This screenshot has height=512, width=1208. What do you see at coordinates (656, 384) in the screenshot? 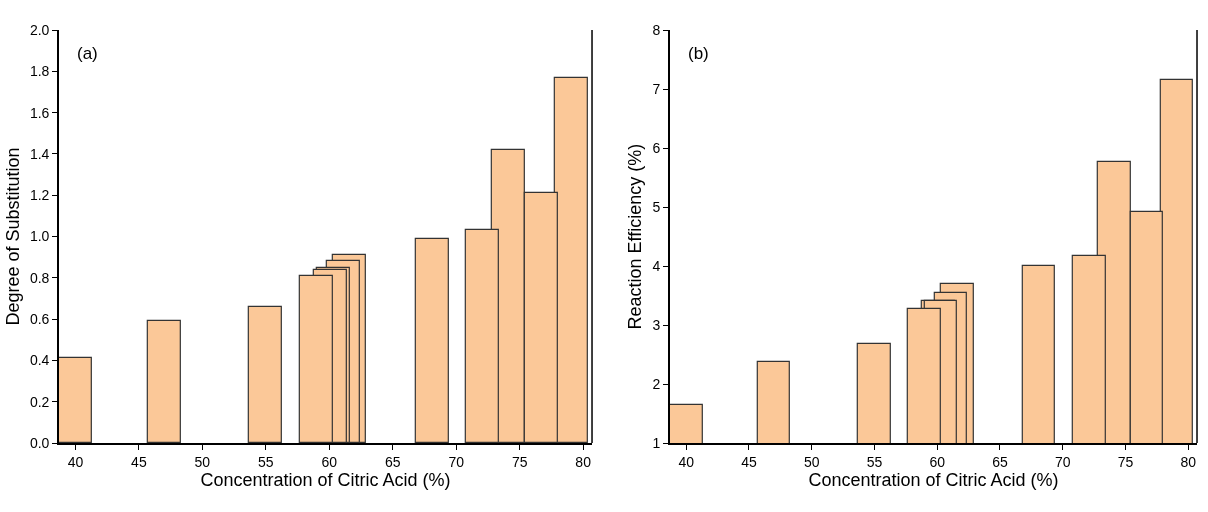
I see `y-tick-label: 2` at bounding box center [656, 384].